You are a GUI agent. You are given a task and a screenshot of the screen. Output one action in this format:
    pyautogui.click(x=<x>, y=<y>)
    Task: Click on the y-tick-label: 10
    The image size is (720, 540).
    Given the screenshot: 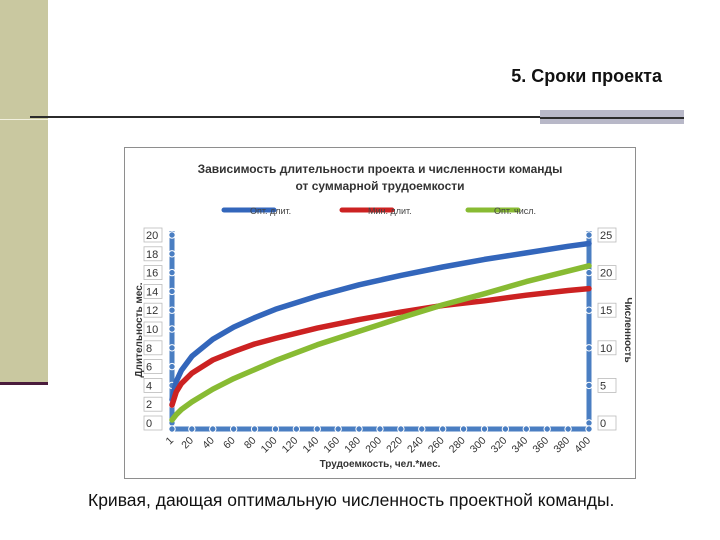 What is the action you would take?
    pyautogui.click(x=152, y=330)
    